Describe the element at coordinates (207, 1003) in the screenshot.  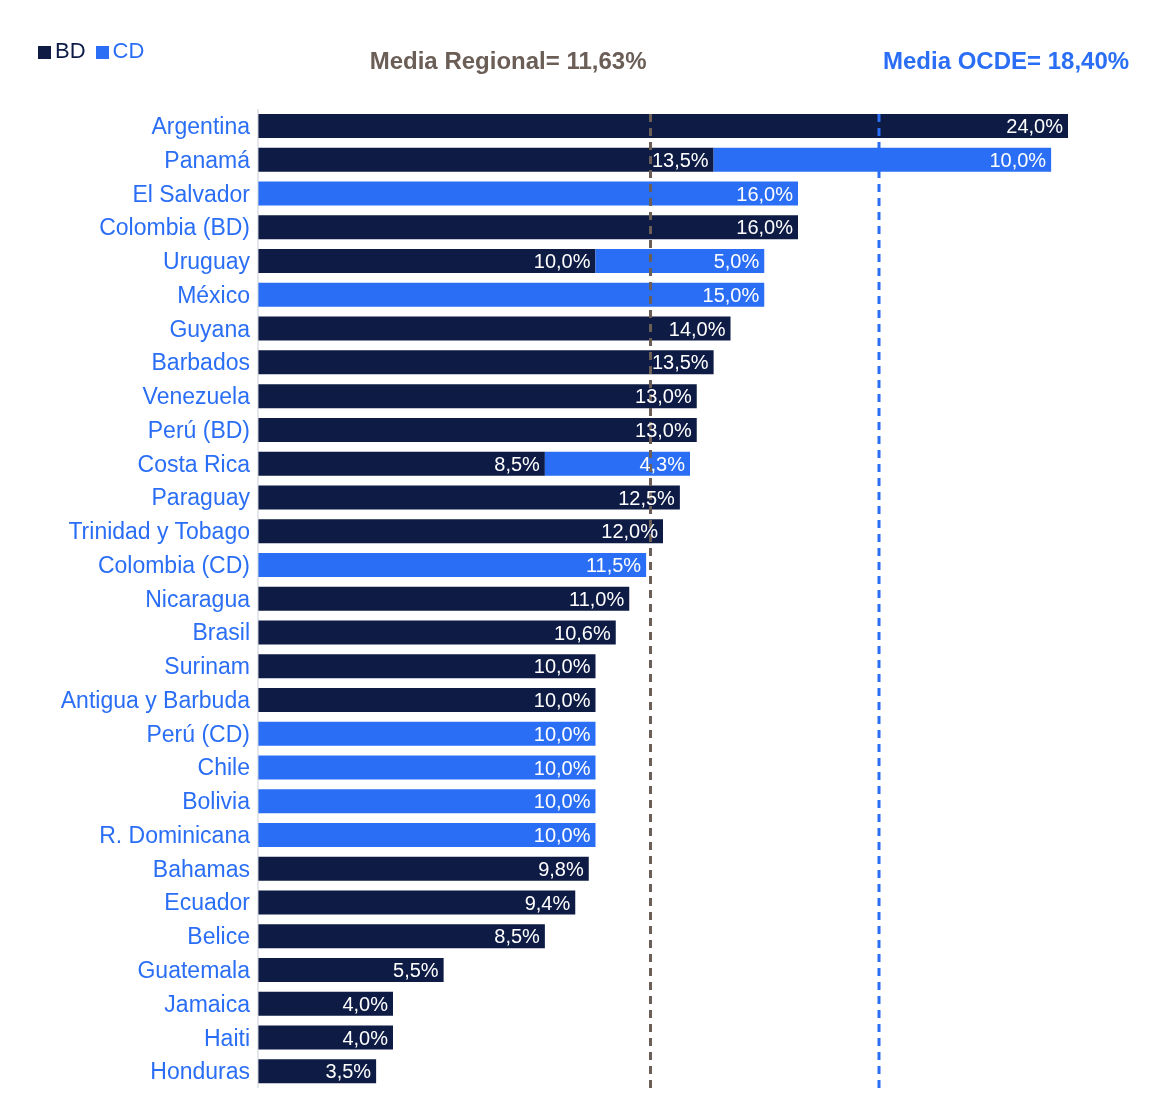
I see `y-tick-label: Jamaica` at that location.